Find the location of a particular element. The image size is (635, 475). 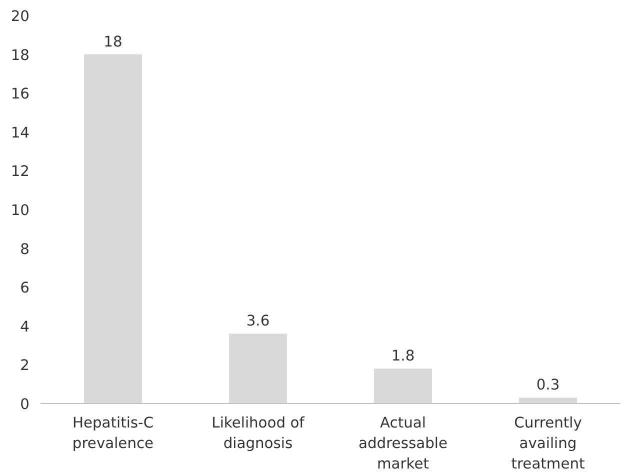

y-tick-label: 0 is located at coordinates (25, 404).